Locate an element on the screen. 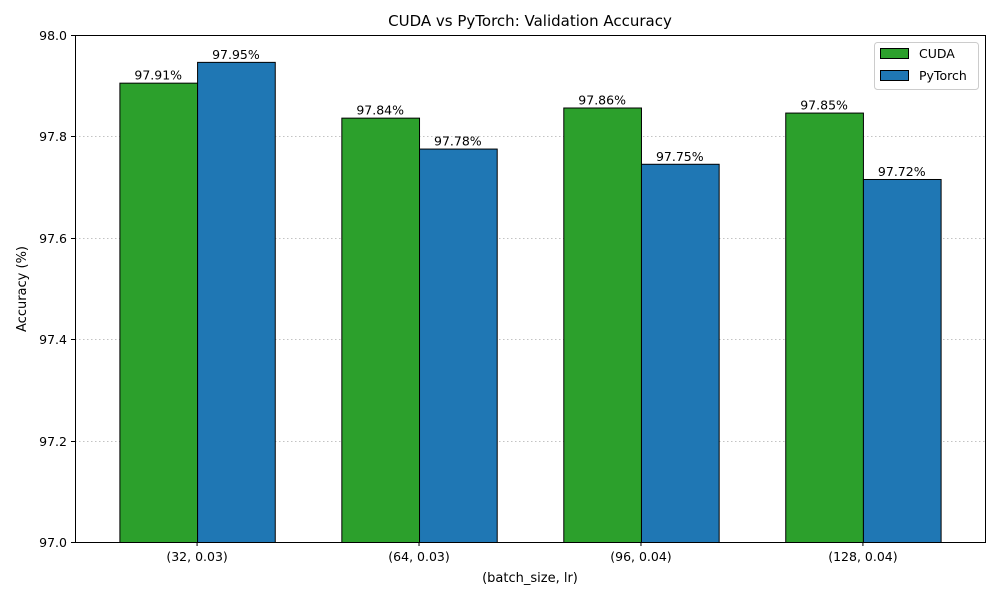 The image size is (1000, 604). legend-label-cuda: CUDA is located at coordinates (937, 53).